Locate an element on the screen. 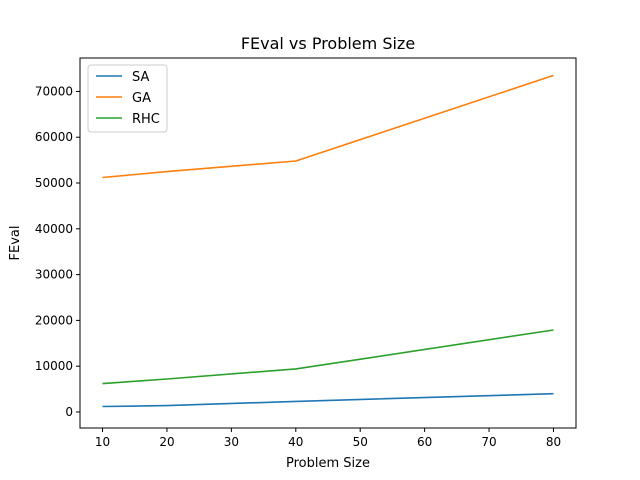 The image size is (640, 480). legend-box is located at coordinates (127, 98).